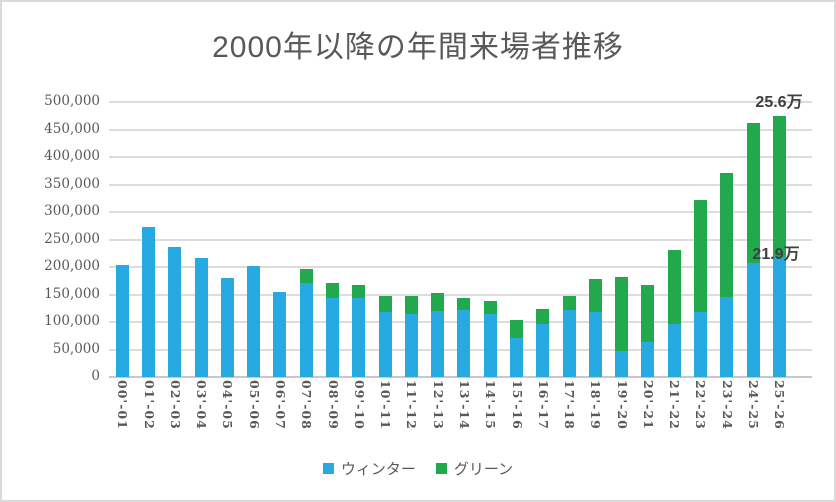 The image size is (836, 502). I want to click on x-tick-label: 04'-05, so click(228, 405).